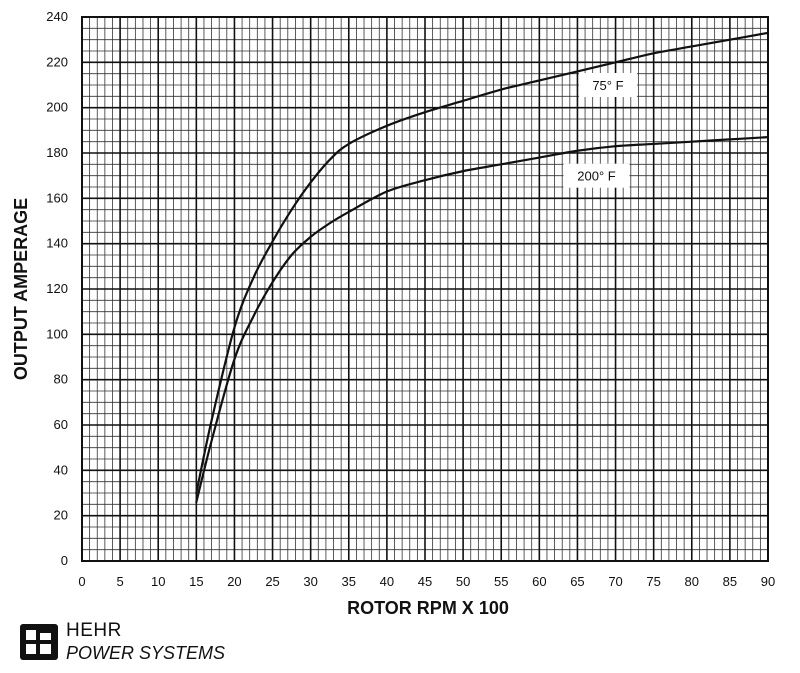  I want to click on company-logo-block: HEHR POWER SYSTEMS, so click(122, 642).